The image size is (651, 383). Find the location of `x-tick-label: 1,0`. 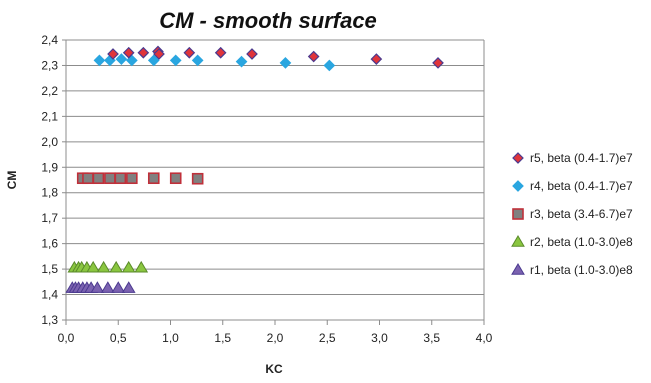

x-tick-label: 1,0 is located at coordinates (170, 338).